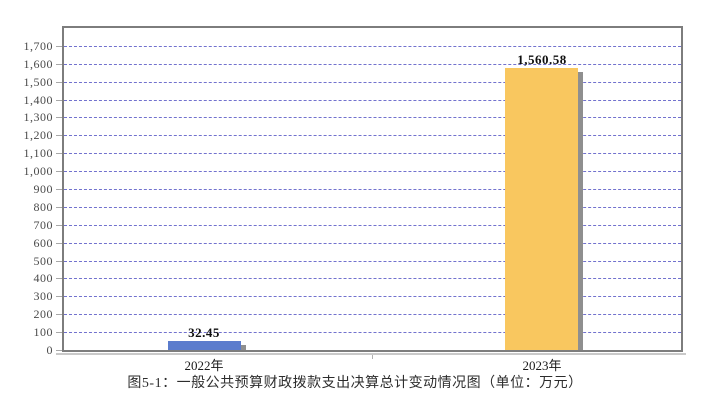 This screenshot has height=402, width=710. I want to click on bar-value-label: 1,560.58, so click(542, 59).